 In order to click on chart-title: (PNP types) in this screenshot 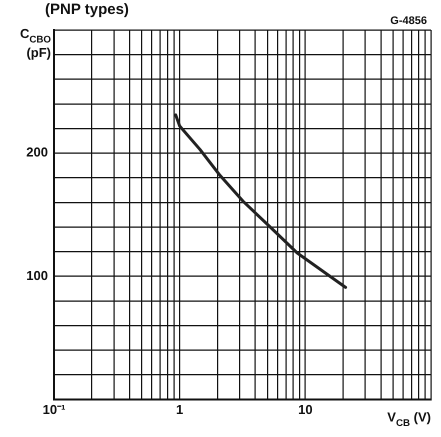, I will do `click(87, 9)`.